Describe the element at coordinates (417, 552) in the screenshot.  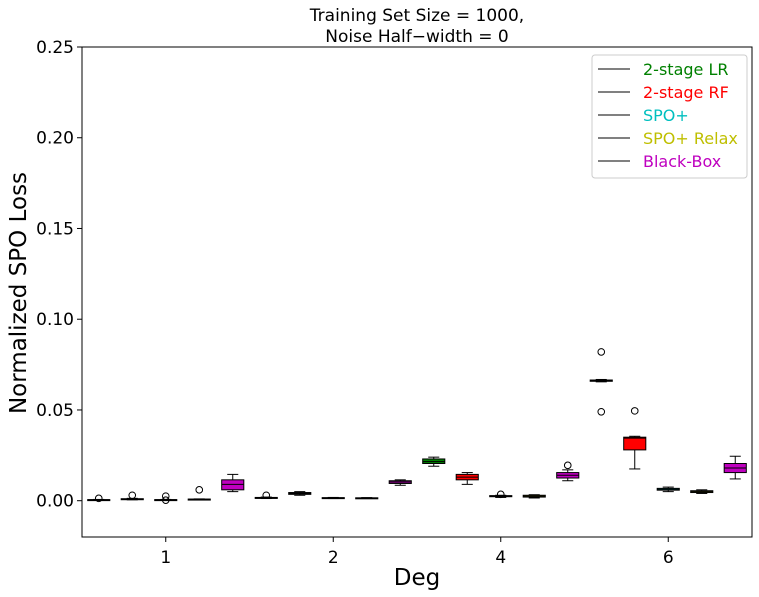
I see `x-axis: 1 2 4 6` at that location.